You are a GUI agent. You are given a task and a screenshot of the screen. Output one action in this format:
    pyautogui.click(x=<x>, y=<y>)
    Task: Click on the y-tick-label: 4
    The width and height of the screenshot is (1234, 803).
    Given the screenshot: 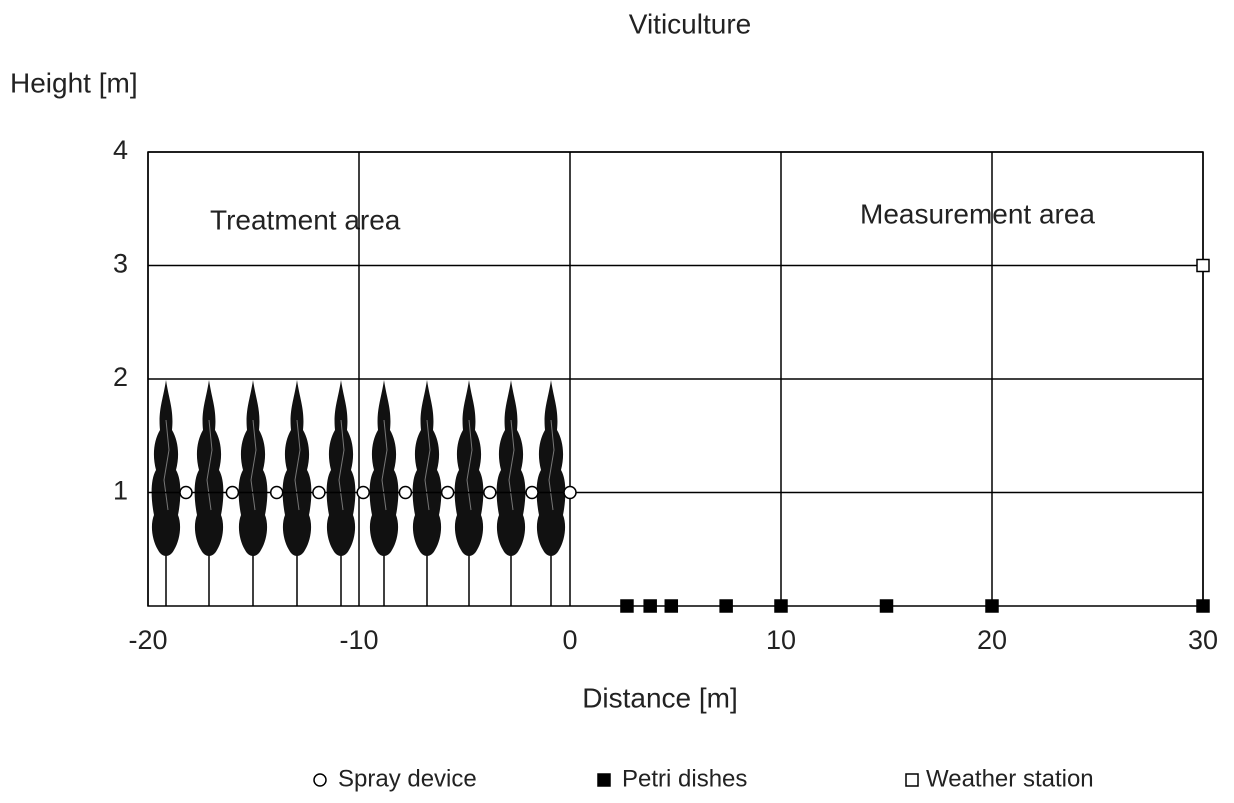 What is the action you would take?
    pyautogui.click(x=120, y=150)
    